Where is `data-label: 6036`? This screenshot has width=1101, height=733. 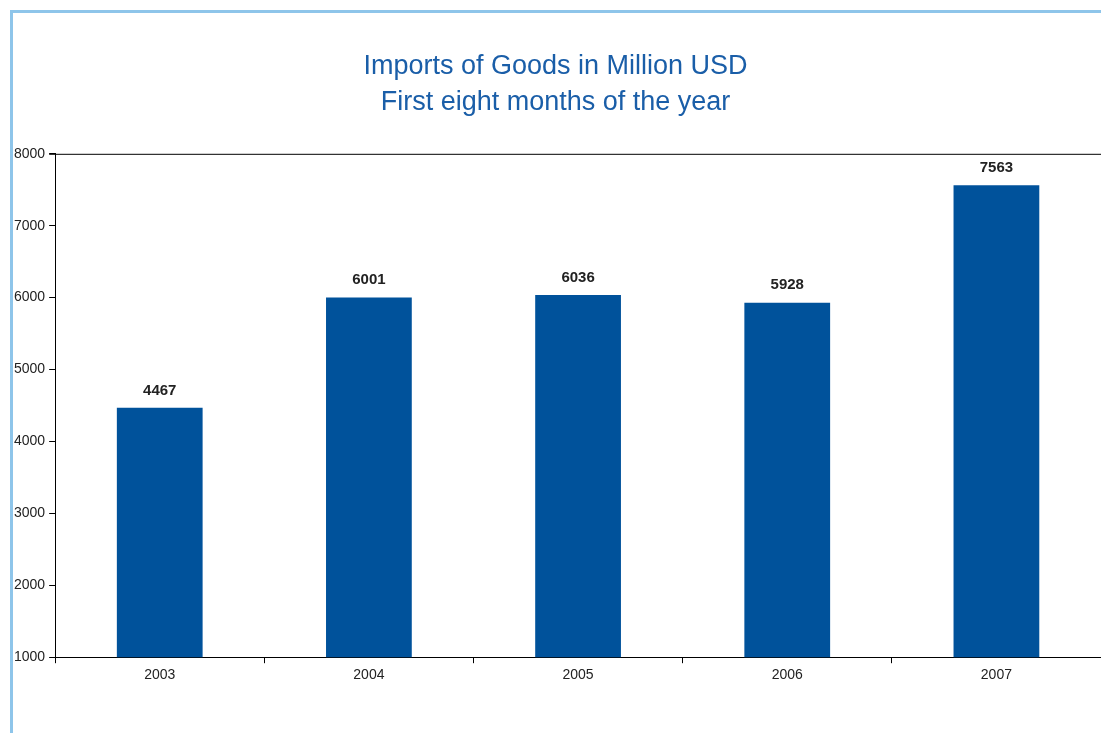
data-label: 6036 is located at coordinates (578, 276).